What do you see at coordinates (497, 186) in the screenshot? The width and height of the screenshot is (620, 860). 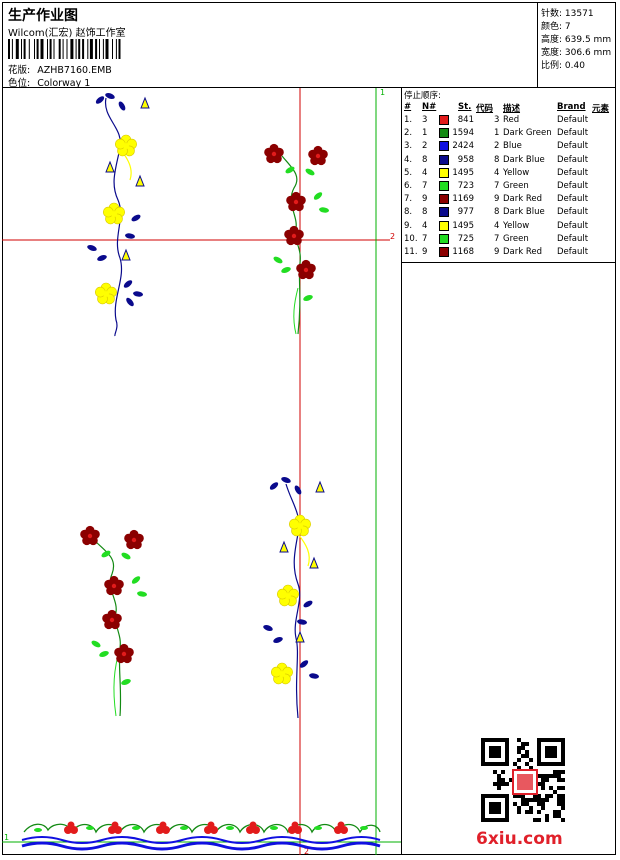 I see `row-code: 7` at bounding box center [497, 186].